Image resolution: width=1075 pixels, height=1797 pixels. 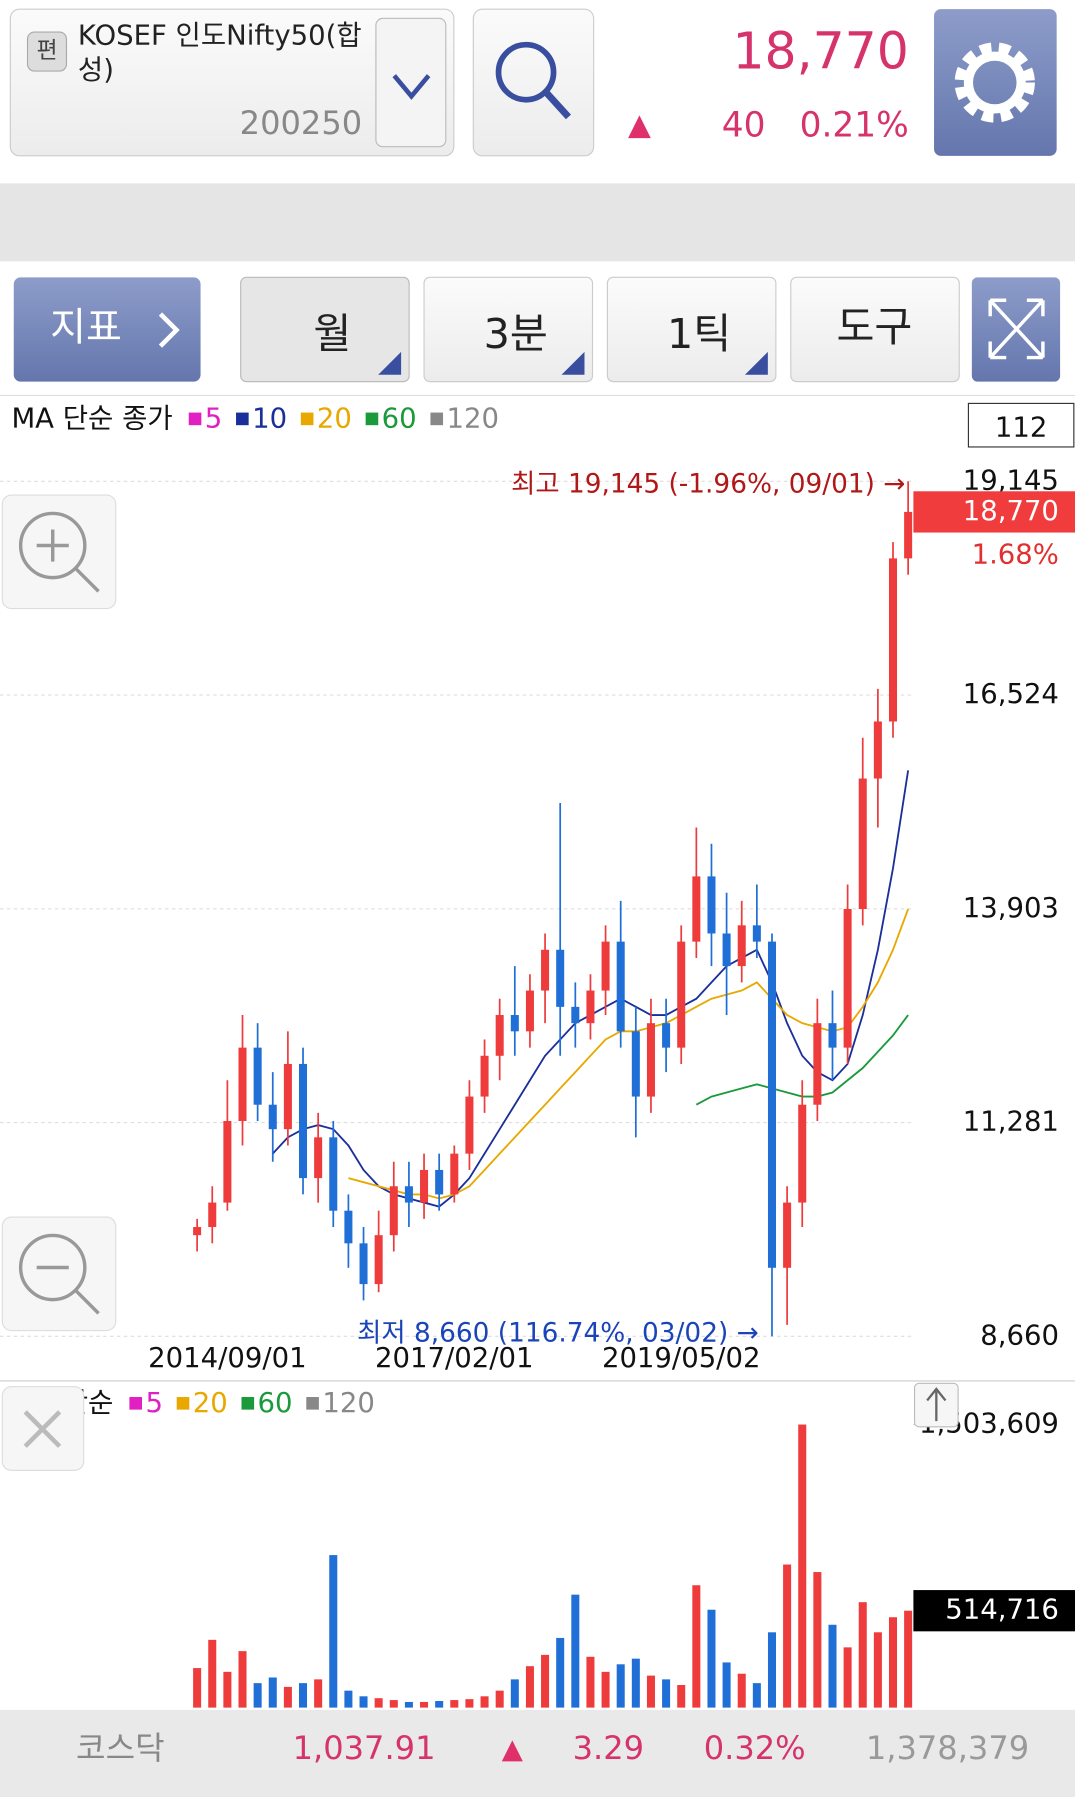 I want to click on dropdown, so click(x=411, y=82).